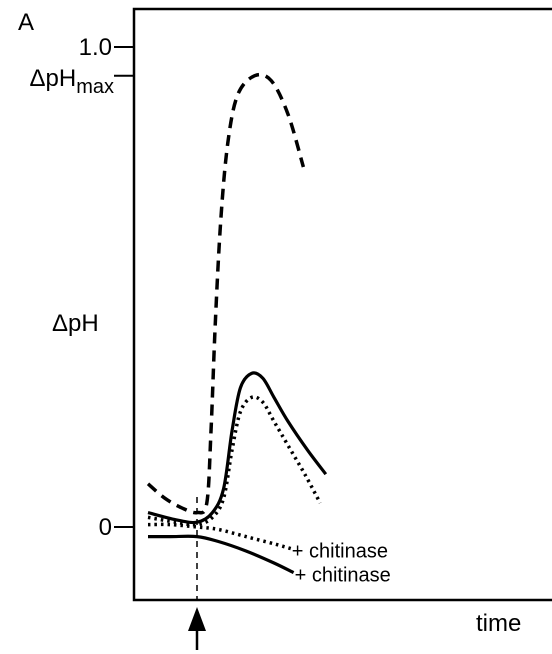  What do you see at coordinates (83, 323) in the screenshot?
I see `y-axis-label-text: pH` at bounding box center [83, 323].